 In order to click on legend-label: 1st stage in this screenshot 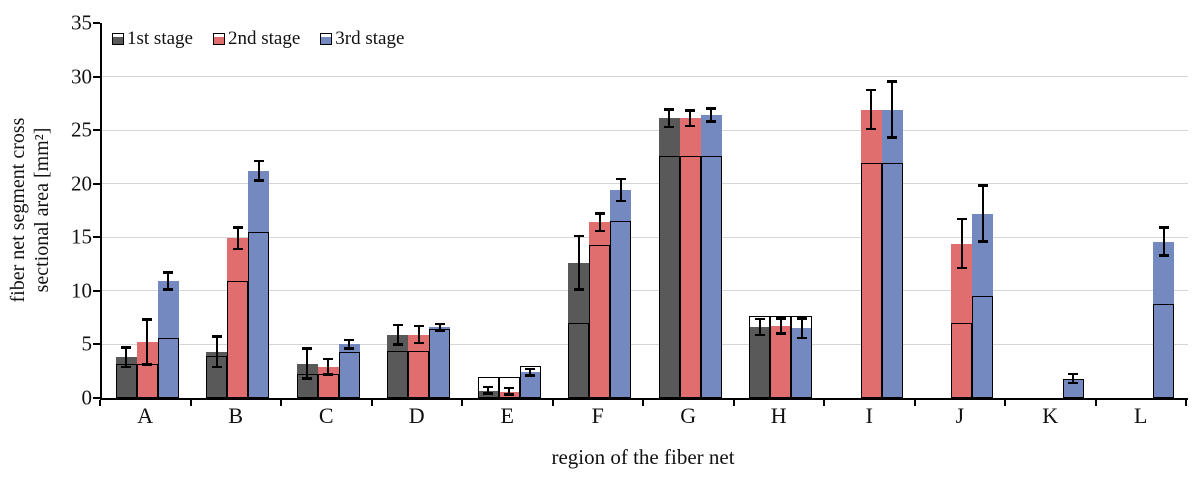, I will do `click(160, 38)`.